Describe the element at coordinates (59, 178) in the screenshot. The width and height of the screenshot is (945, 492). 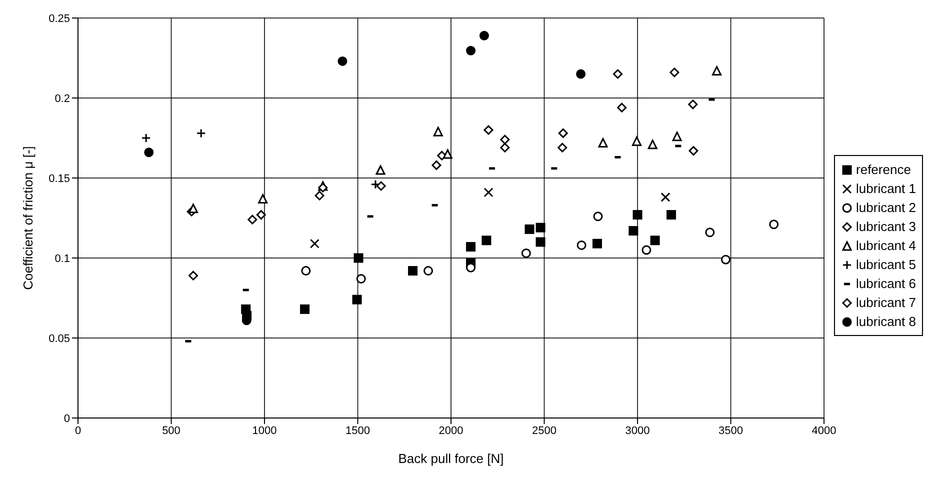
I see `y-tick-label: 0.15` at that location.